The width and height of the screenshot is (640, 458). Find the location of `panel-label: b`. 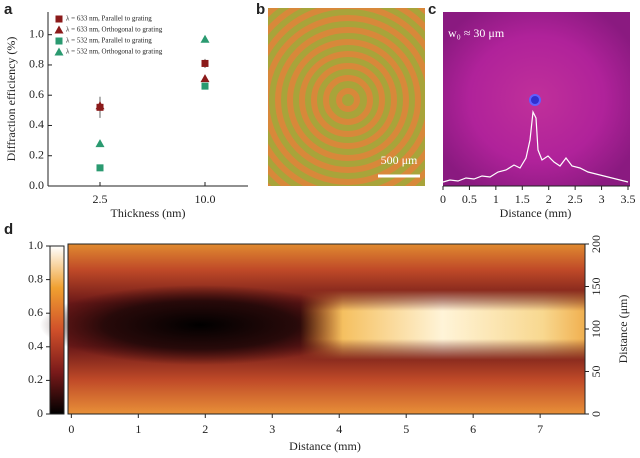

panel-label: b is located at coordinates (260, 9).